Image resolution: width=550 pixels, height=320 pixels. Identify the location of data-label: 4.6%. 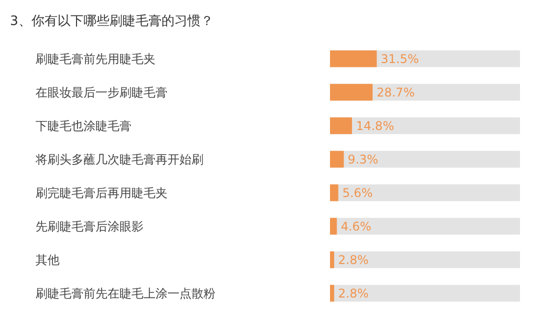
(356, 226).